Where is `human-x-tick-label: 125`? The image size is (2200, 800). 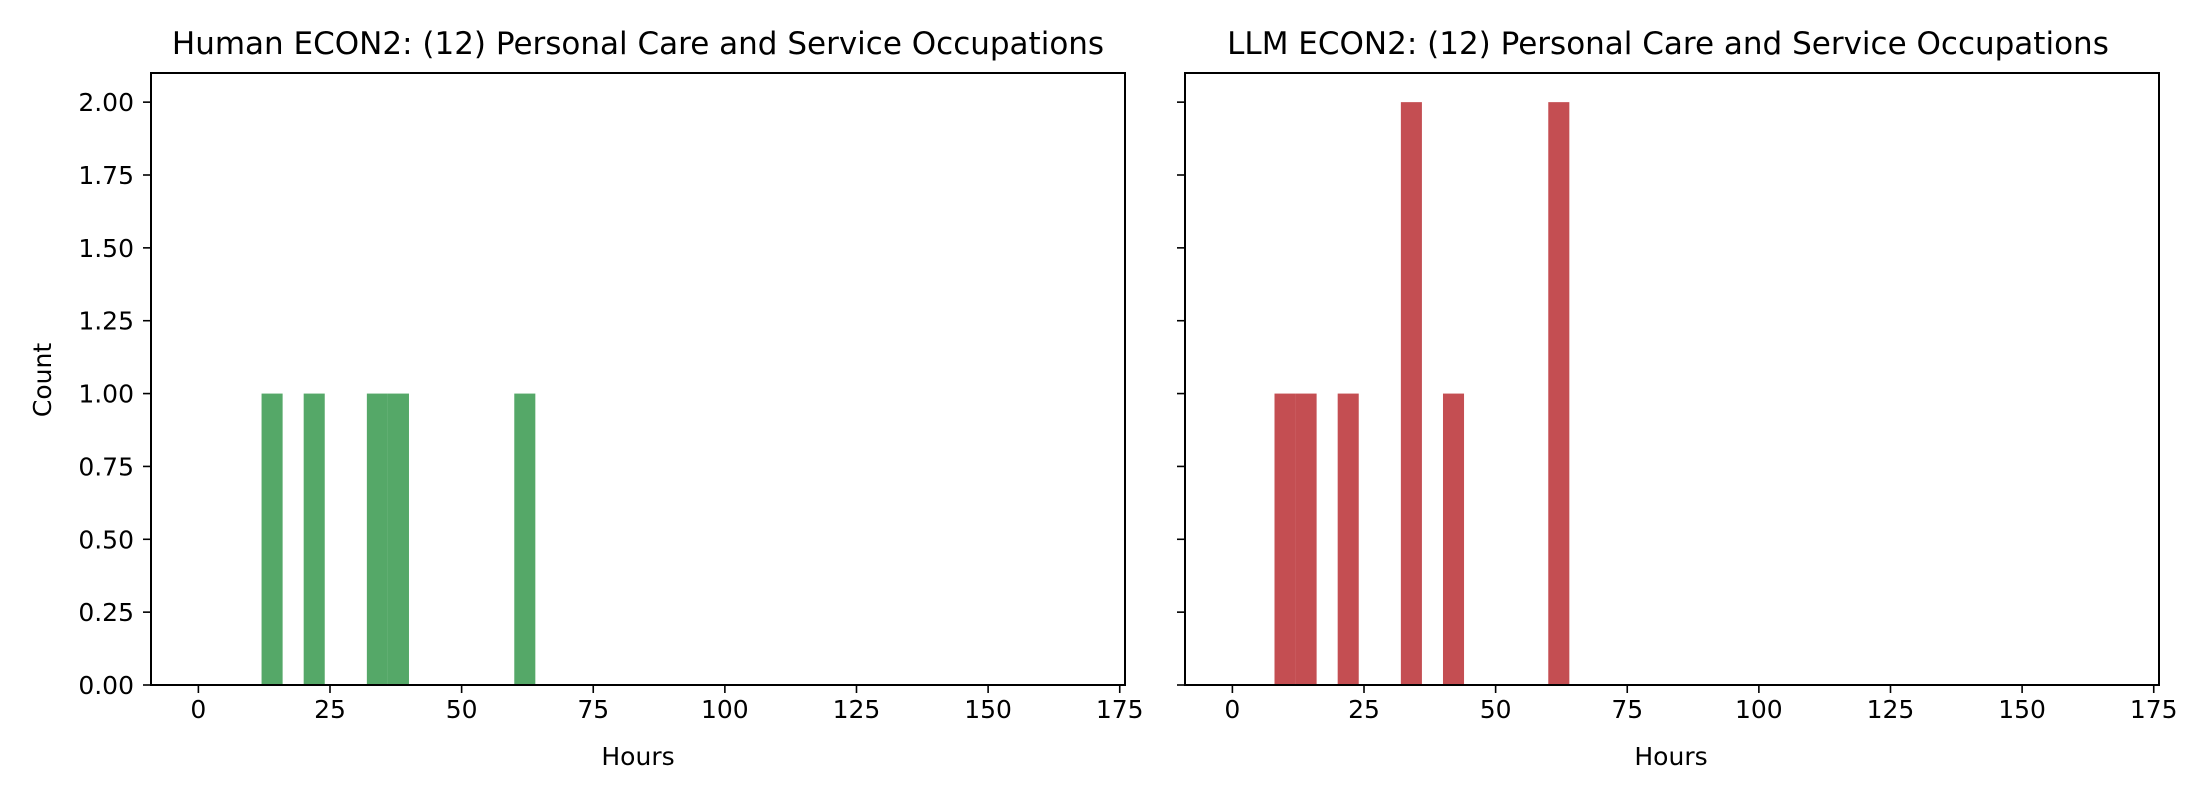 human-x-tick-label: 125 is located at coordinates (857, 709).